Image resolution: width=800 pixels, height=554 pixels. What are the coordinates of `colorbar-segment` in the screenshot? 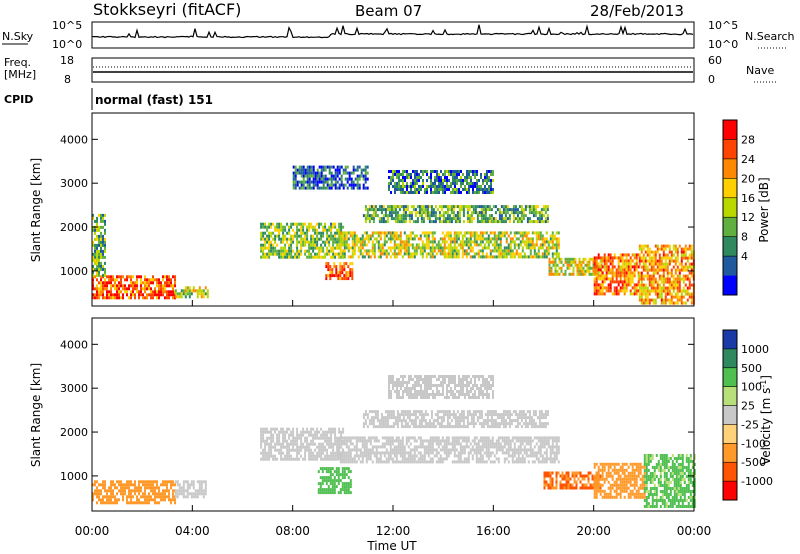 It's located at (730, 266).